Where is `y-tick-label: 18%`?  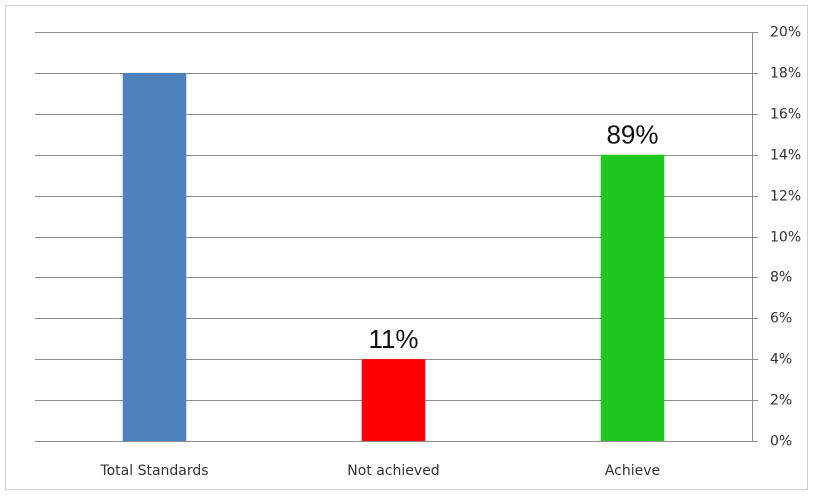 y-tick-label: 18% is located at coordinates (785, 74).